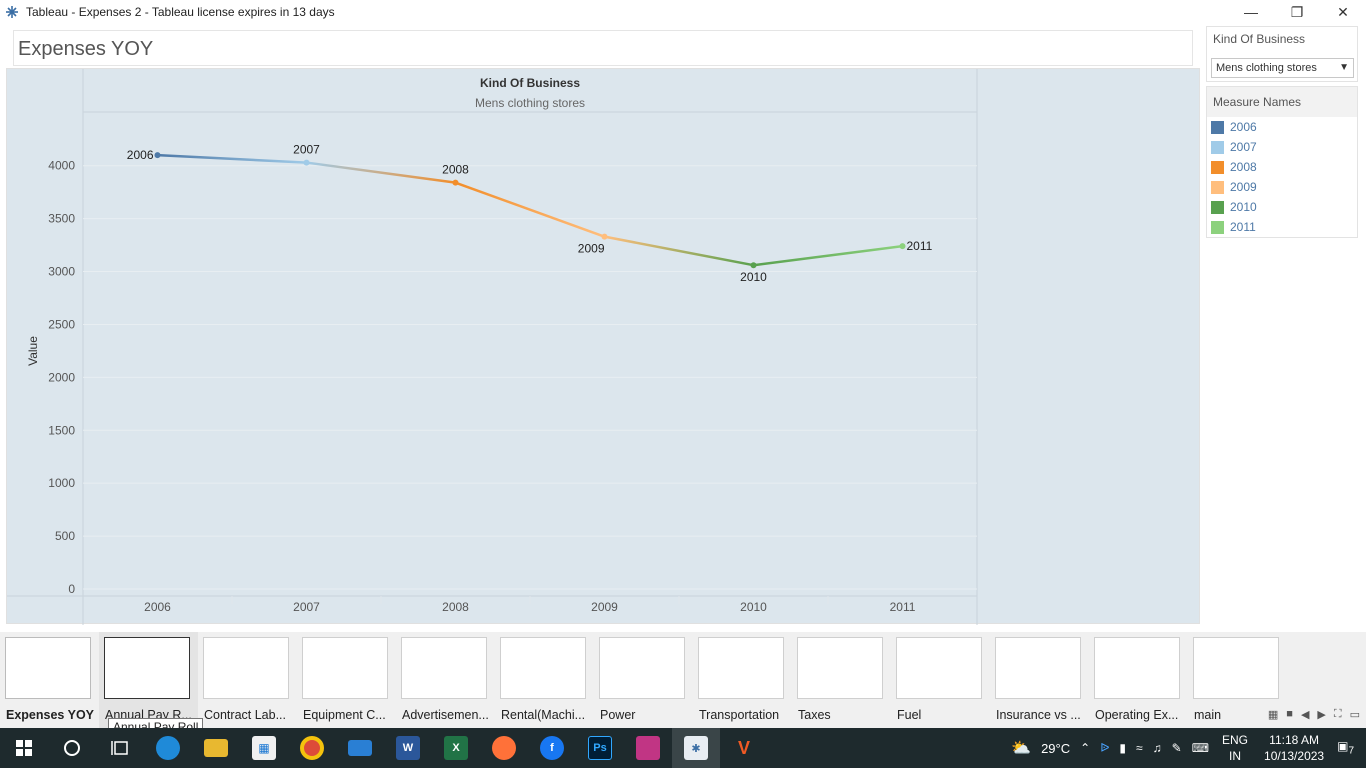  Describe the element at coordinates (264, 748) in the screenshot. I see `microsoft-store-icon: ▦` at that location.